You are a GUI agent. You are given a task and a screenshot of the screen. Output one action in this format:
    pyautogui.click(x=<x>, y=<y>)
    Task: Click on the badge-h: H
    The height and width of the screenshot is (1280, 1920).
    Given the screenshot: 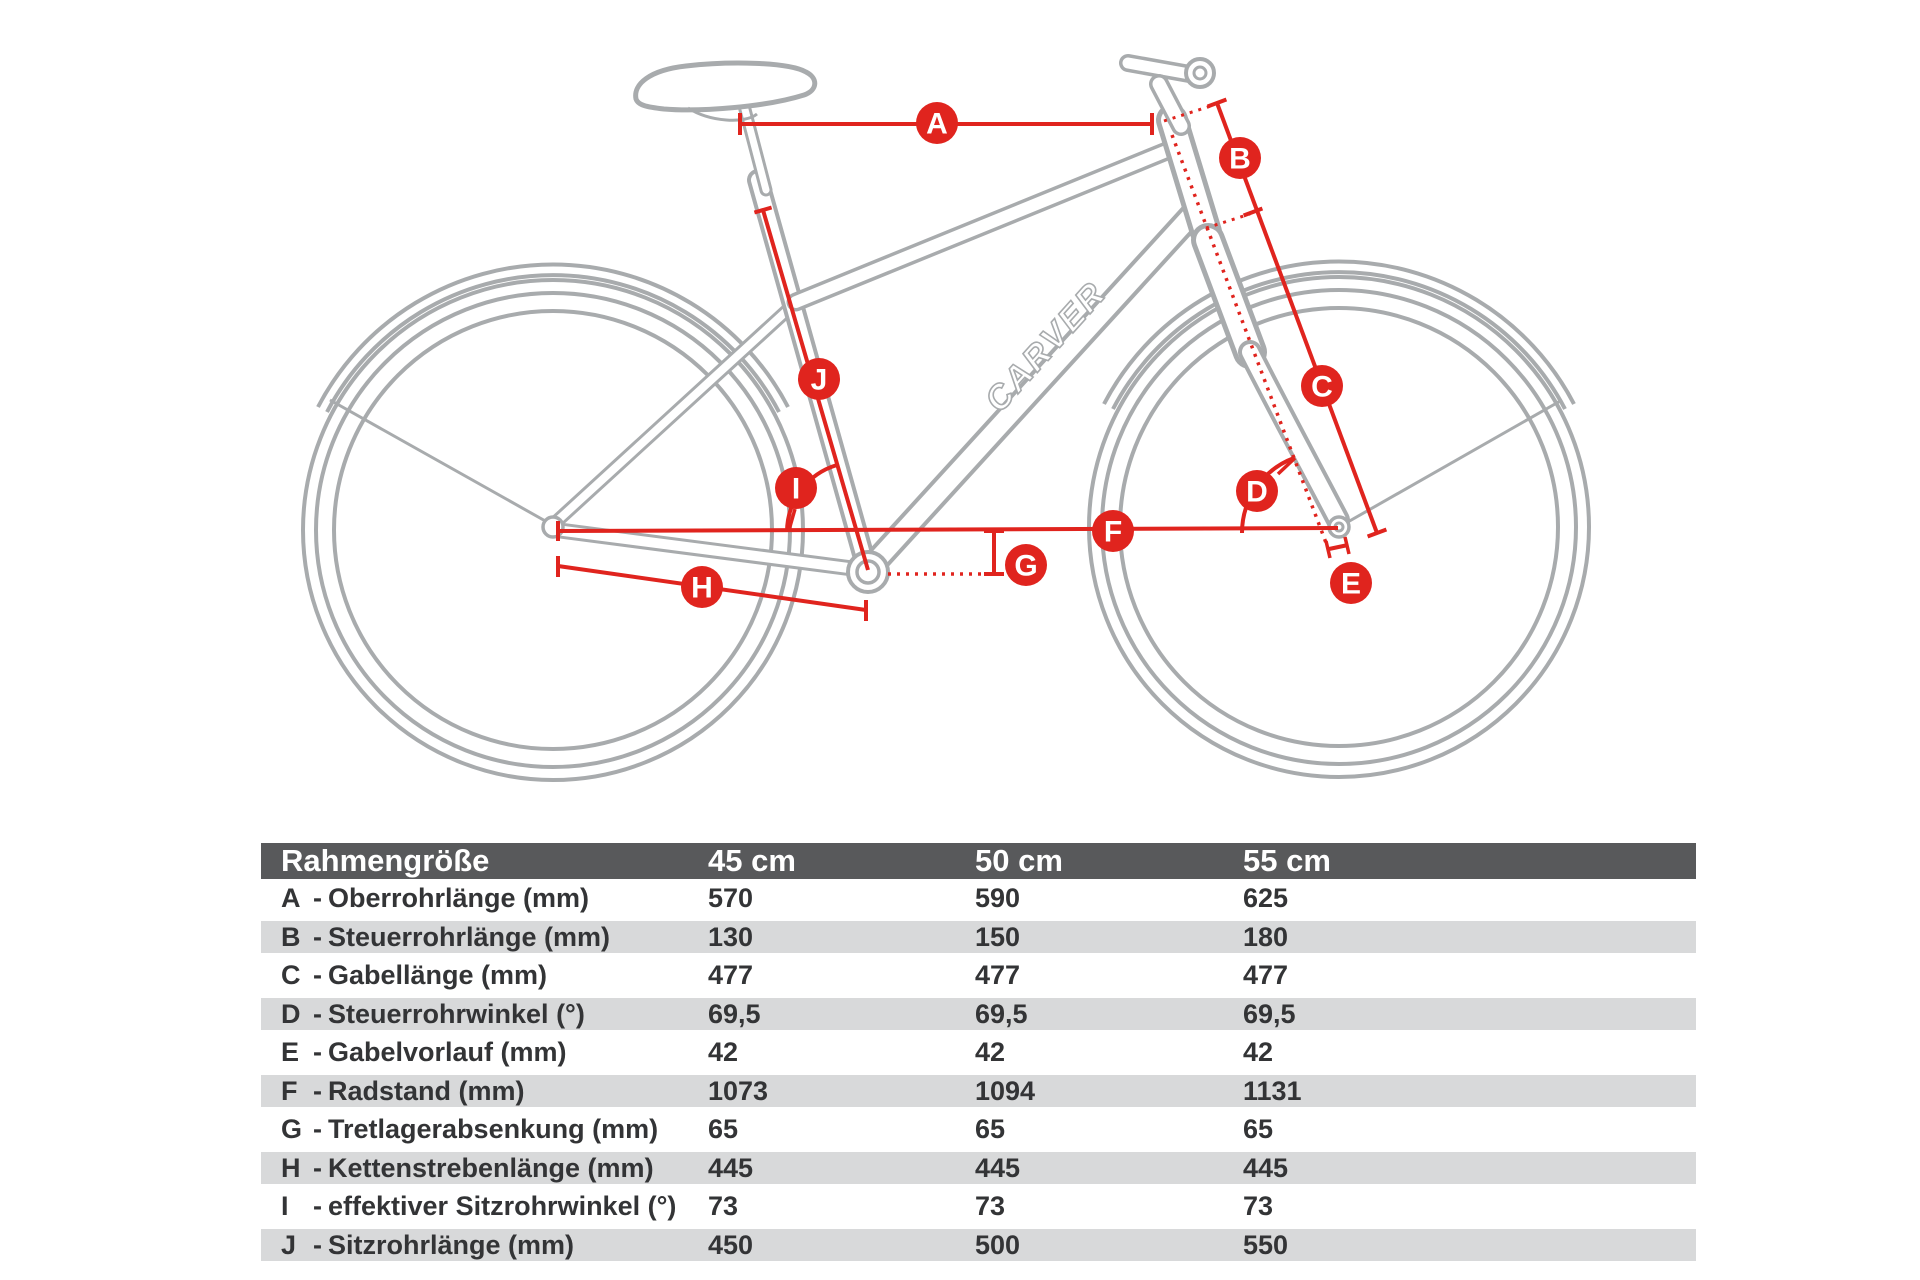 What is the action you would take?
    pyautogui.click(x=702, y=587)
    